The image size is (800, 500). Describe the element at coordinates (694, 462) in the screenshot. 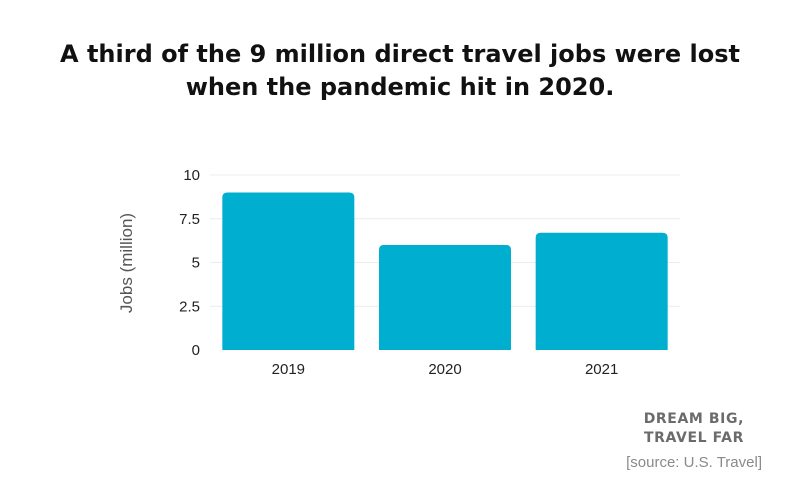

I see `source-note: [source: U.S. Travel]` at that location.